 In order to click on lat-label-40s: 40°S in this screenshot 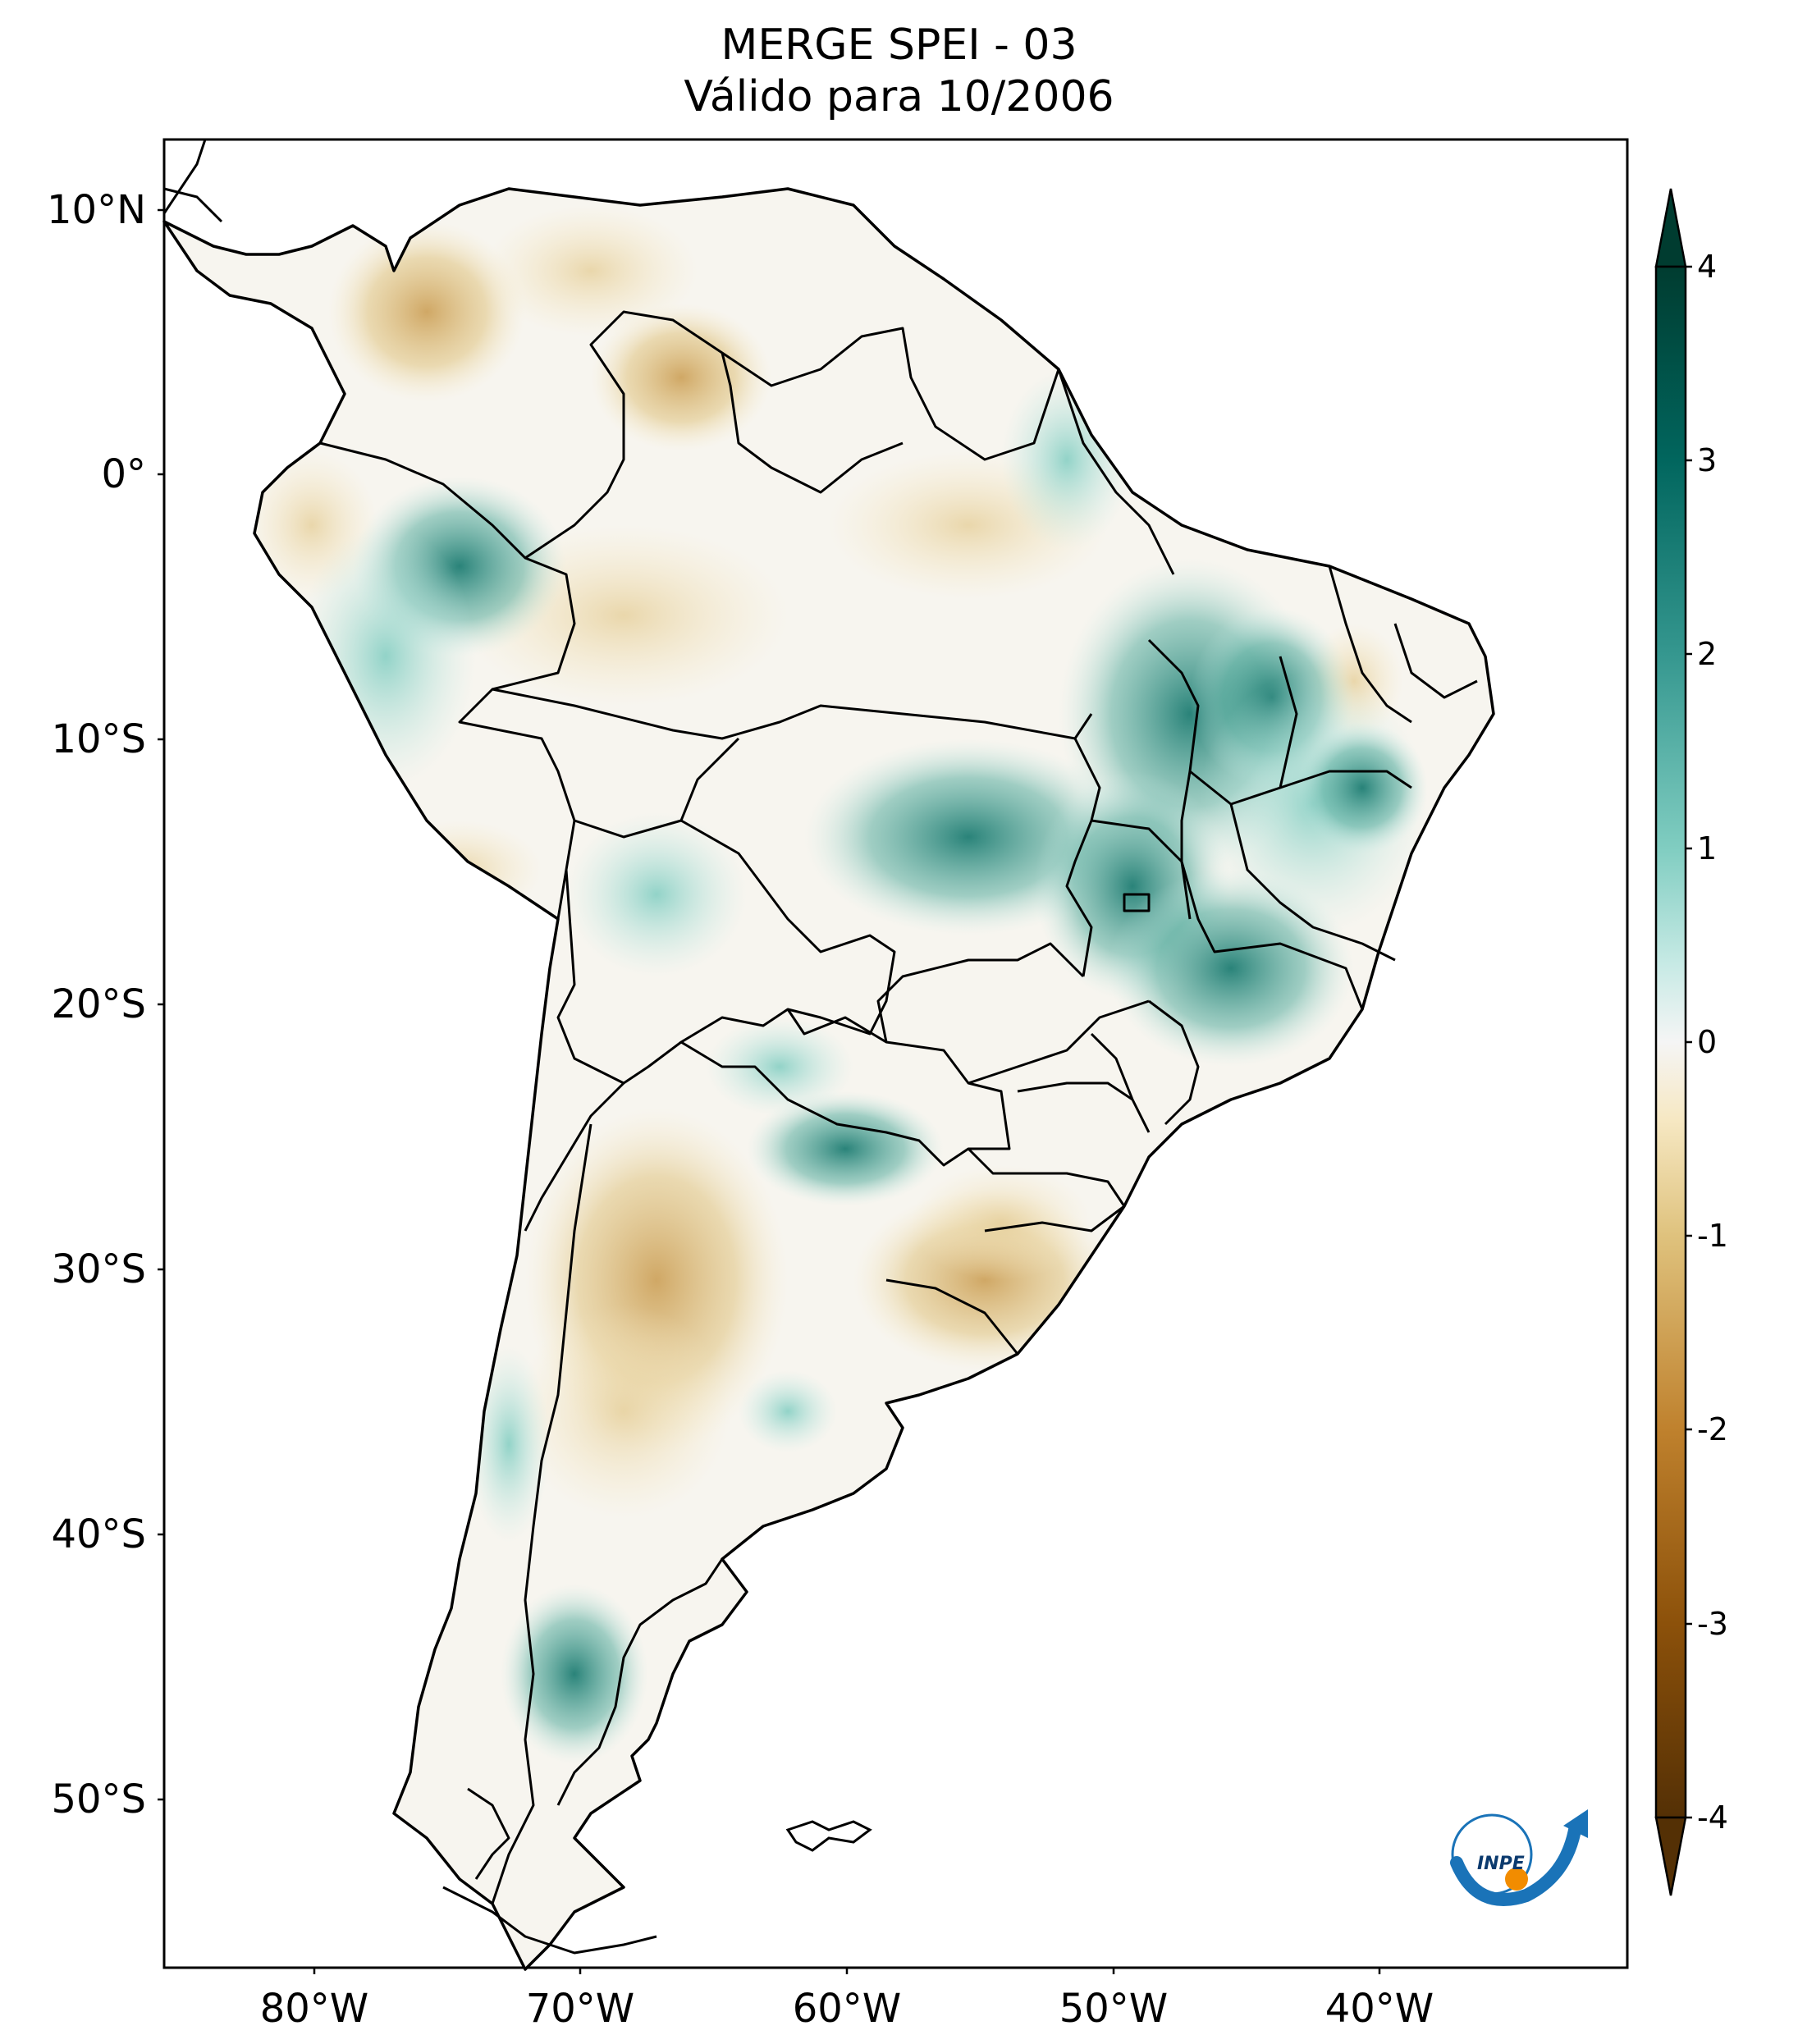, I will do `click(98, 1534)`.